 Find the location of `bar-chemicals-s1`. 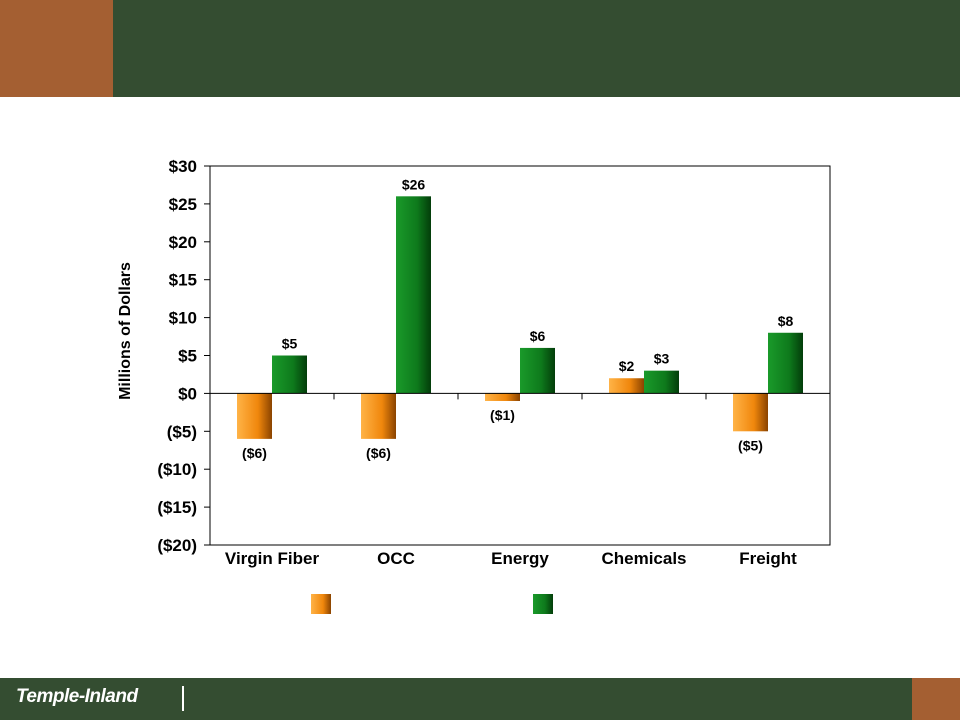

bar-chemicals-s1 is located at coordinates (626, 386).